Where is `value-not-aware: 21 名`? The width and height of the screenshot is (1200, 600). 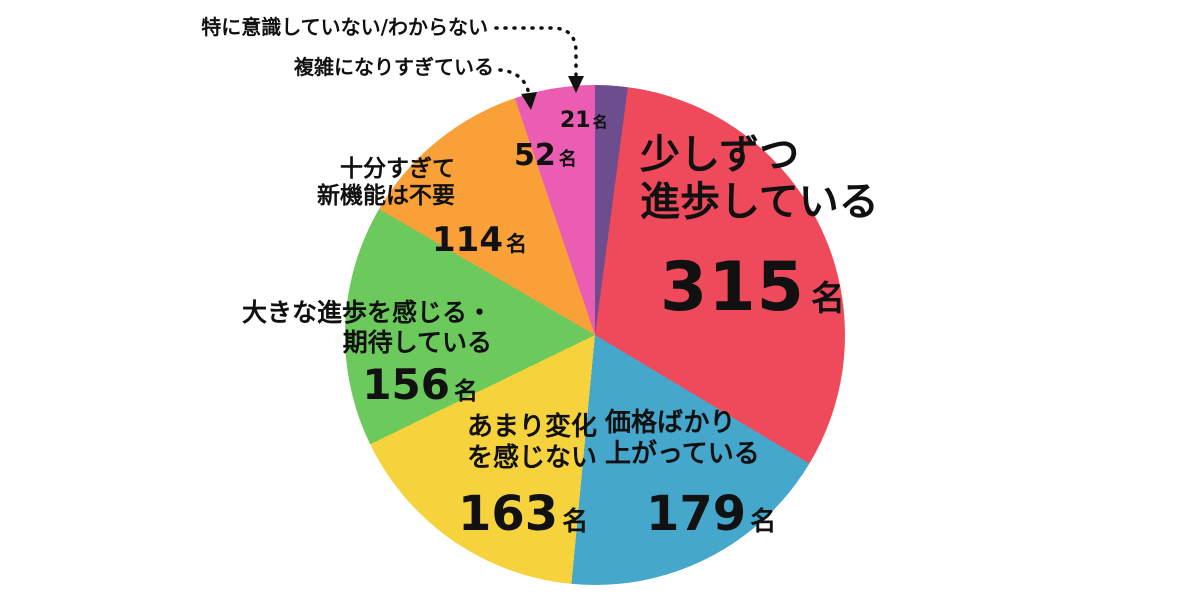
value-not-aware: 21 名 is located at coordinates (584, 120).